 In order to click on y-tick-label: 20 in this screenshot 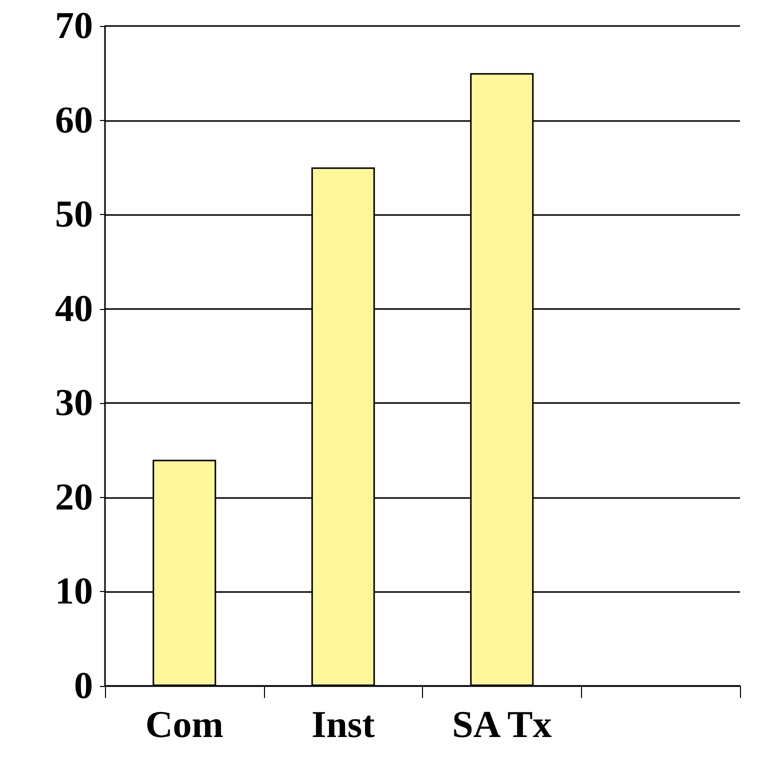, I will do `click(74, 497)`.